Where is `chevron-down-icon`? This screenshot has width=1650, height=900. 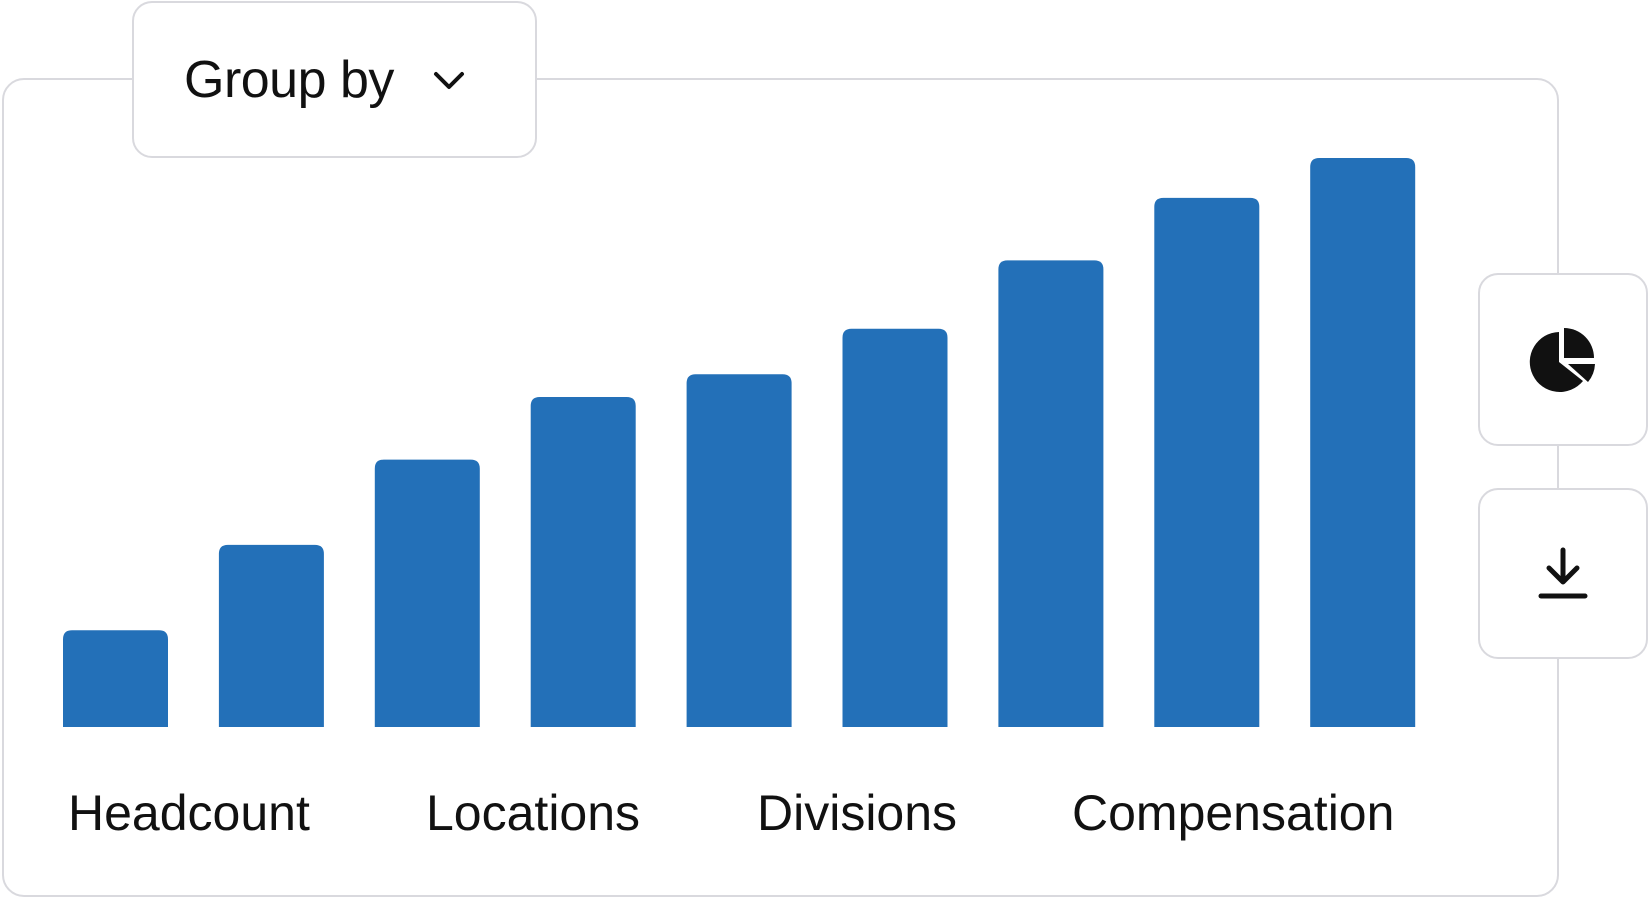
chevron-down-icon is located at coordinates (448, 80).